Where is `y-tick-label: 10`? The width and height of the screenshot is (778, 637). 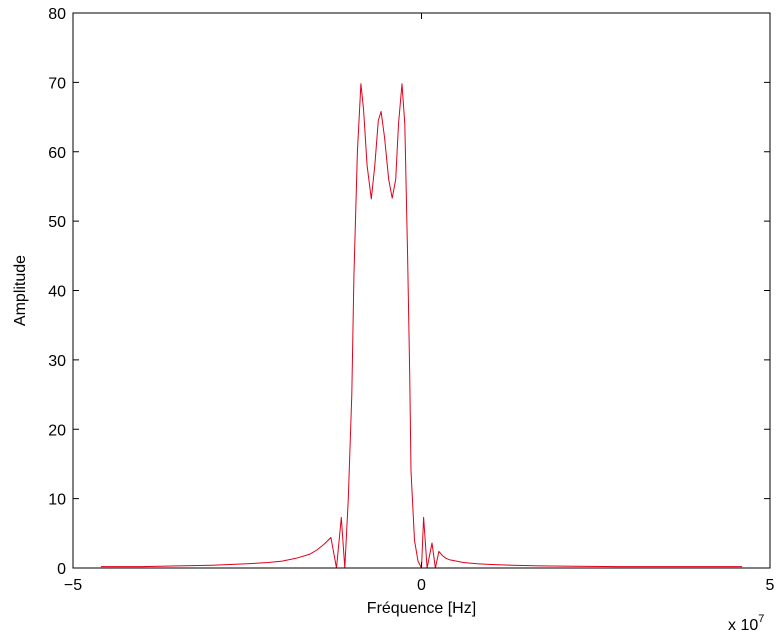 y-tick-label: 10 is located at coordinates (57, 500).